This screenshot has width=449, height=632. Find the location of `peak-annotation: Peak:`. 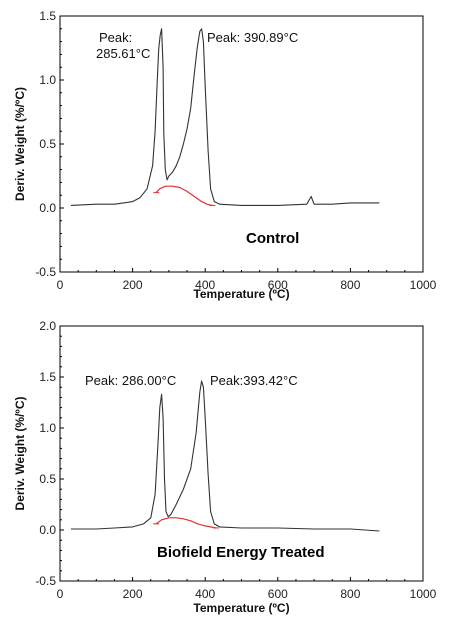

peak-annotation: Peak: is located at coordinates (115, 37).